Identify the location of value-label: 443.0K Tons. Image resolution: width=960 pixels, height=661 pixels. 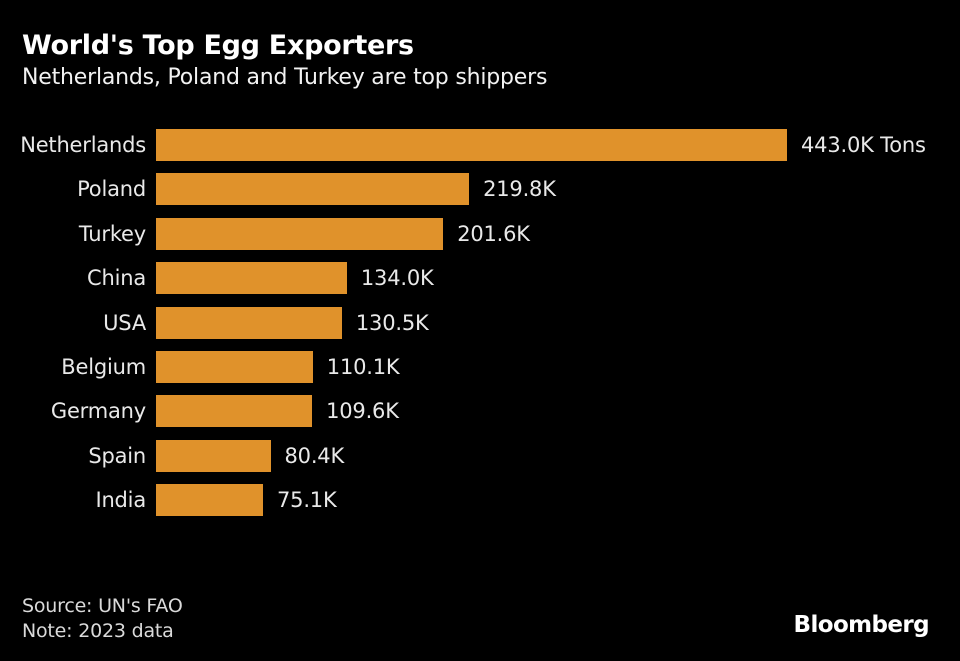
(863, 145).